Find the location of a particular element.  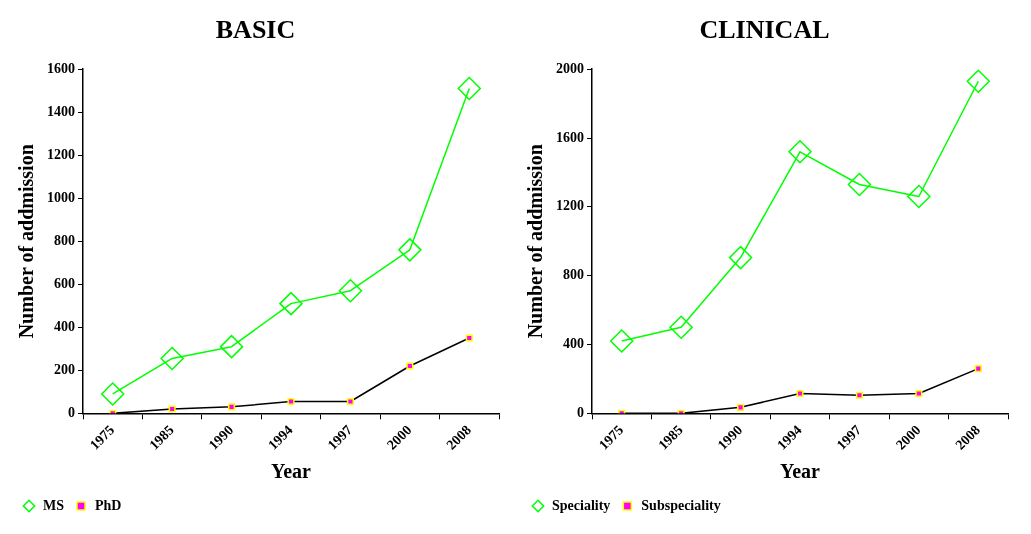

y-tick-label: 2000 is located at coordinates (570, 68).